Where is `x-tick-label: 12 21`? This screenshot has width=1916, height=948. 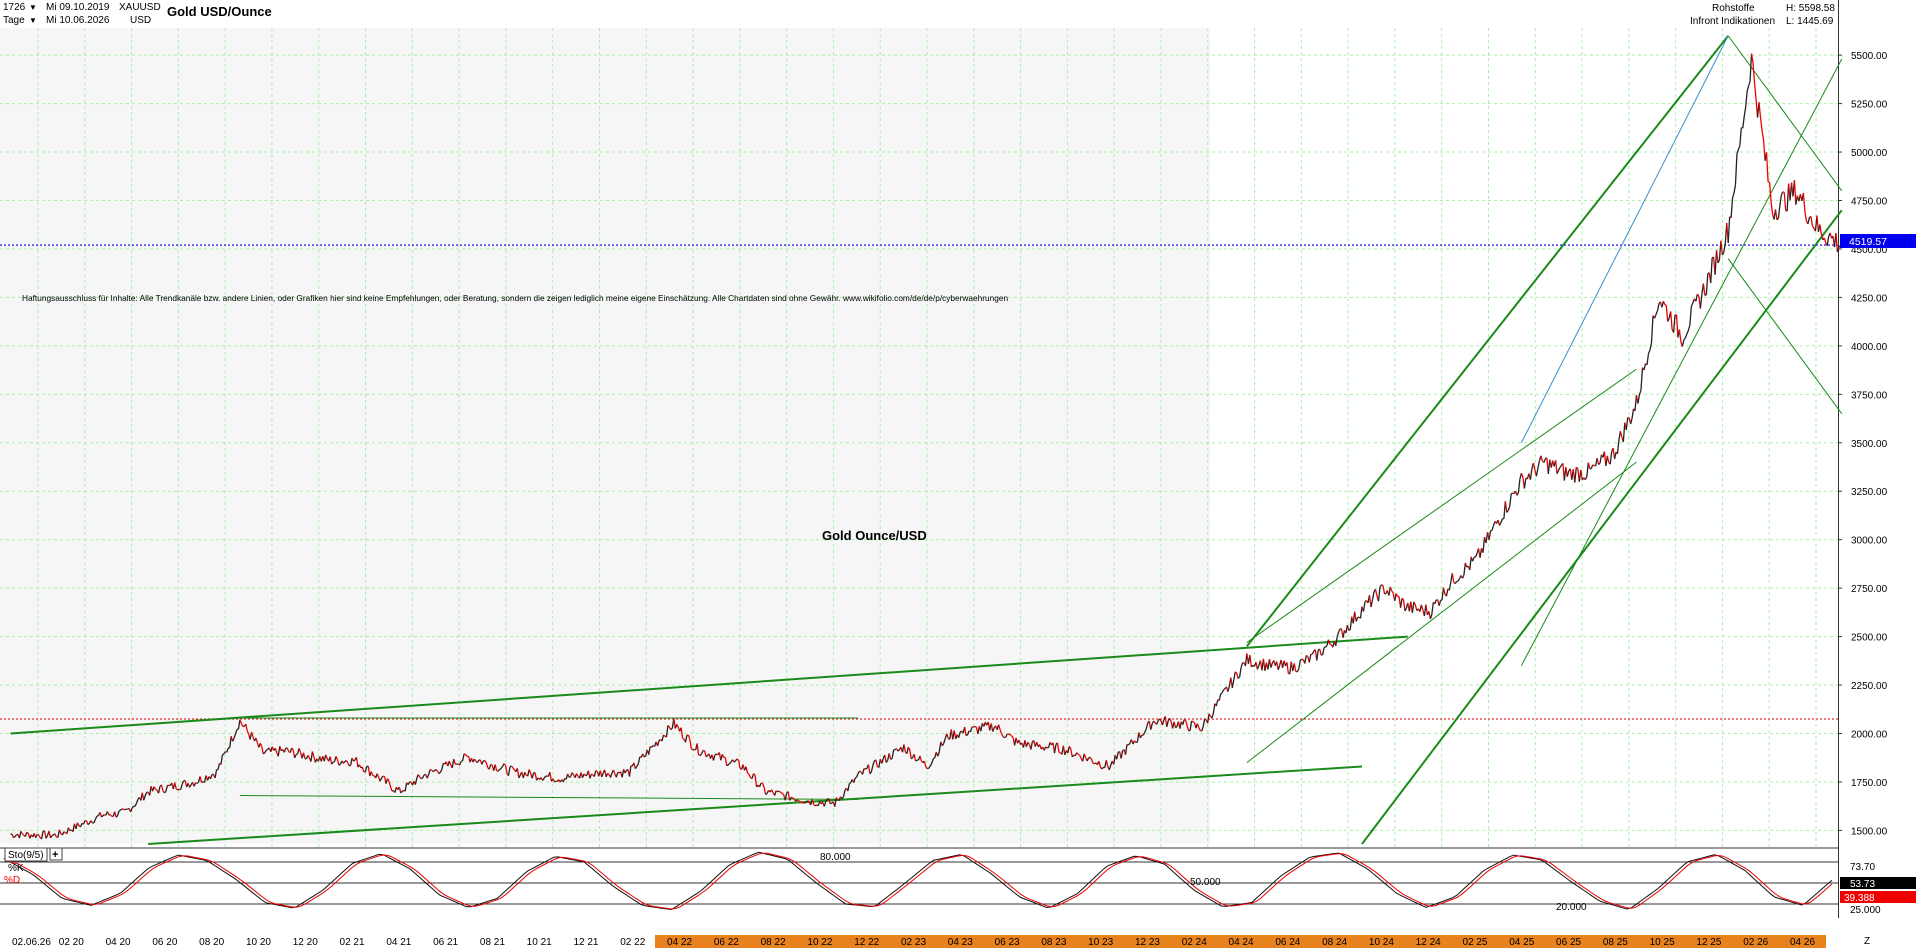
x-tick-label: 12 21 is located at coordinates (585, 942).